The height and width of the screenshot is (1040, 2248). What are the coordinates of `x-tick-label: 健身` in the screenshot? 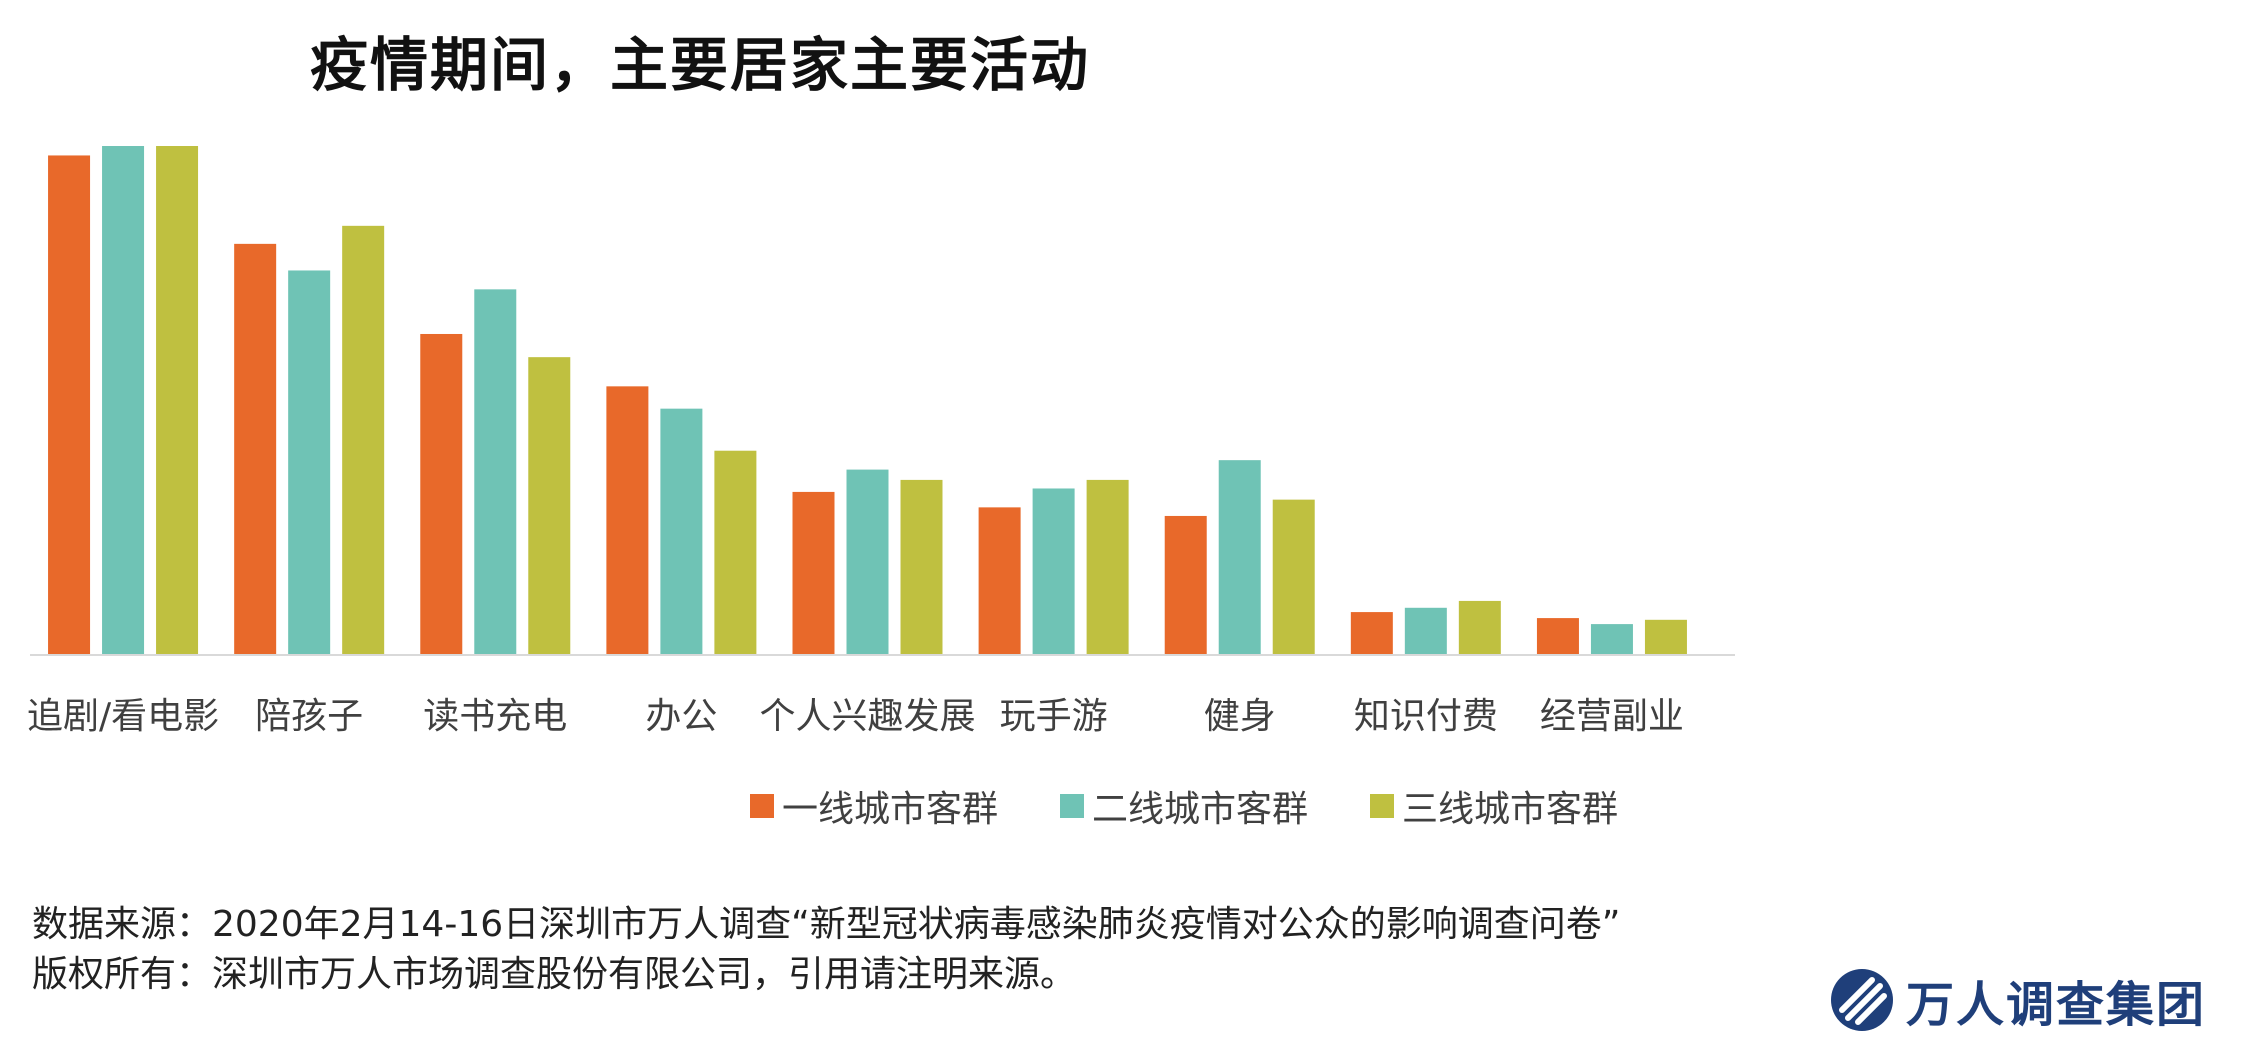 It's located at (1240, 716).